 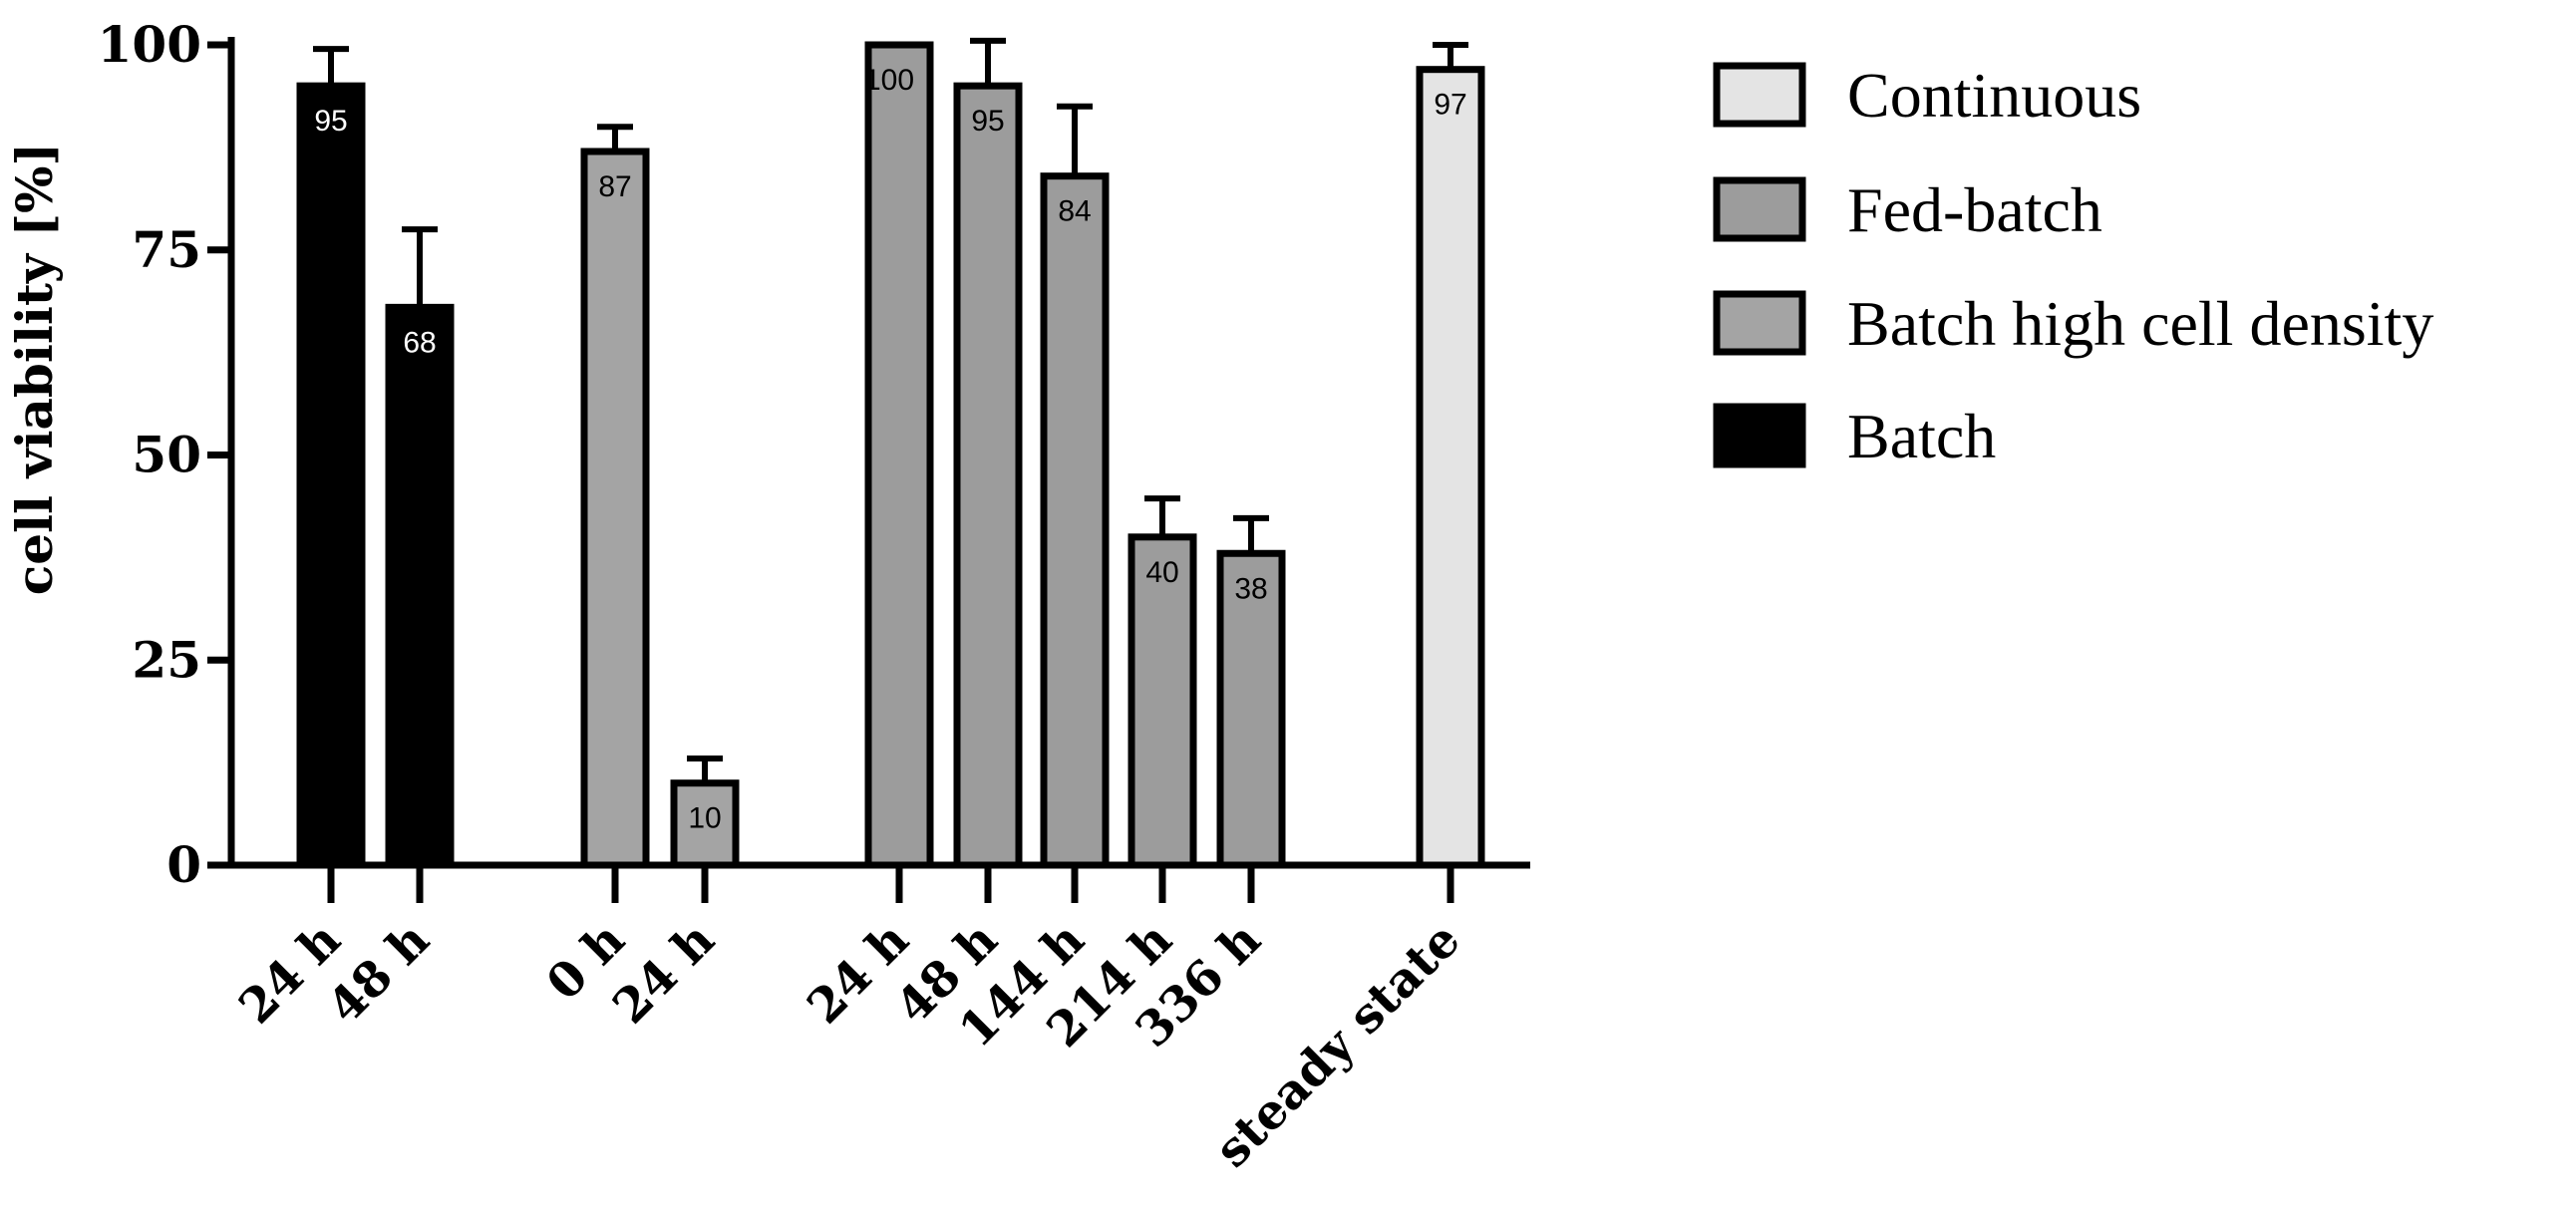 I want to click on legend-label: Fed-batch, so click(x=1974, y=209).